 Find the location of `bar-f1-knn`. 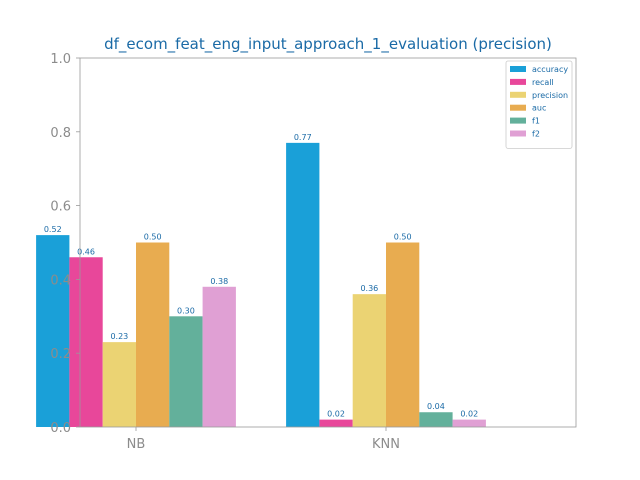

bar-f1-knn is located at coordinates (436, 419).